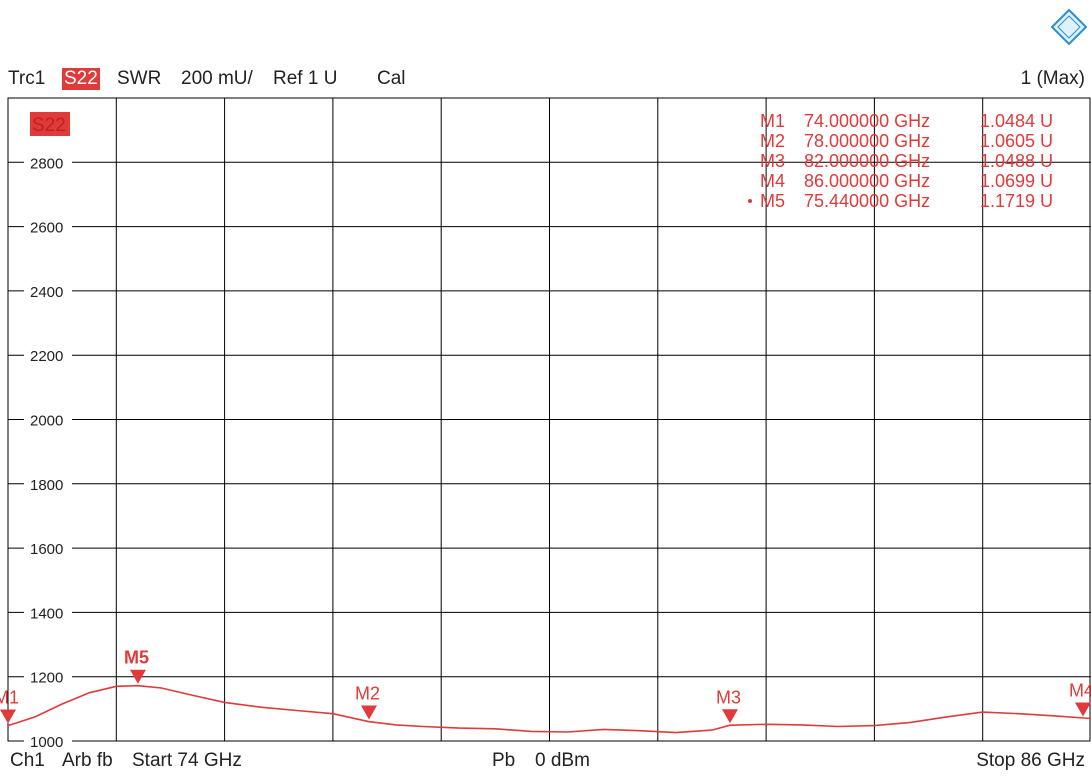 The image size is (1091, 778). What do you see at coordinates (1080, 691) in the screenshot?
I see `marker-label: M4` at bounding box center [1080, 691].